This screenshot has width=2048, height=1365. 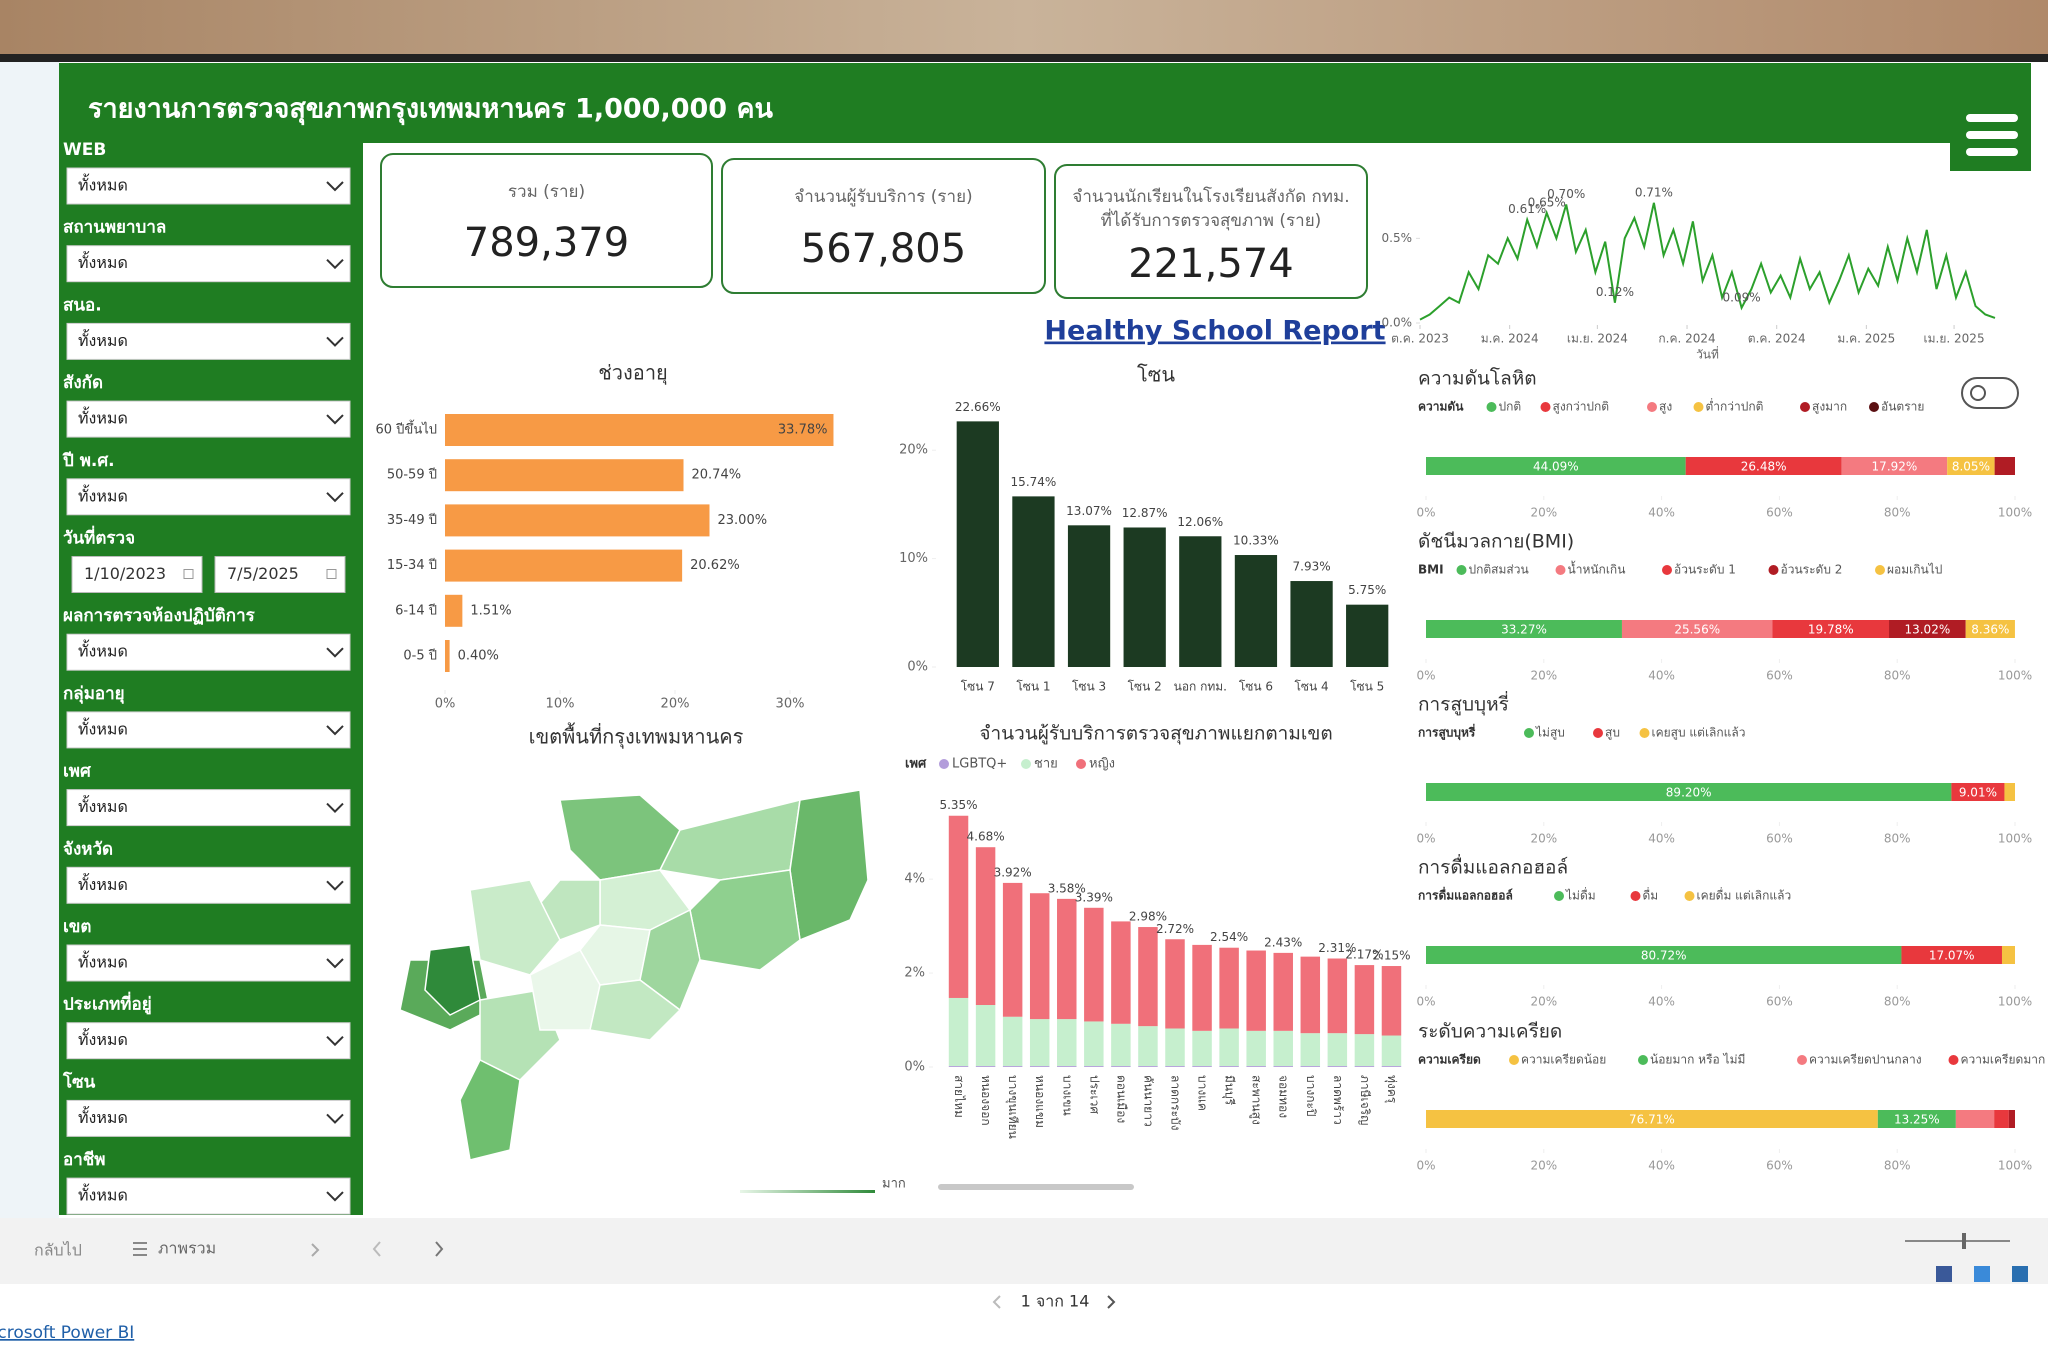 I want to click on category-label: โซน 2, so click(x=1145, y=687).